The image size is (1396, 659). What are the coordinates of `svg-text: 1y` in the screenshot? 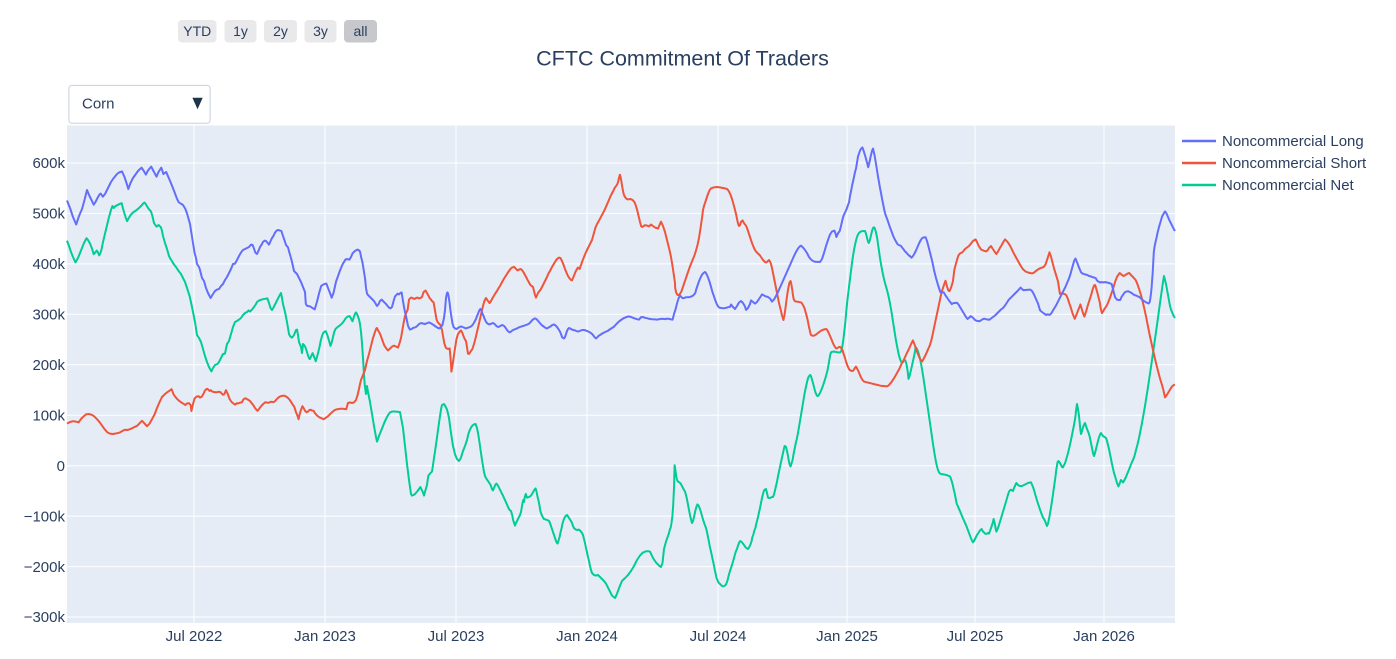 It's located at (240, 31).